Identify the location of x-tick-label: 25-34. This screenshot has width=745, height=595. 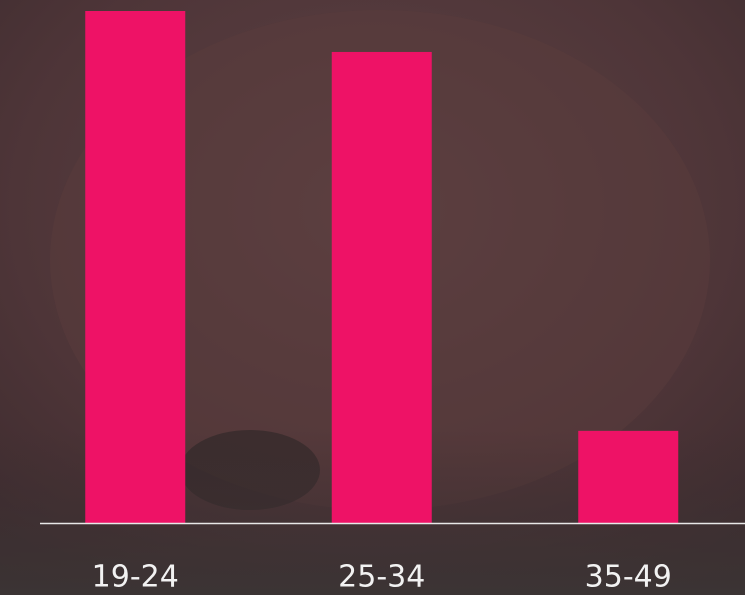
(381, 577).